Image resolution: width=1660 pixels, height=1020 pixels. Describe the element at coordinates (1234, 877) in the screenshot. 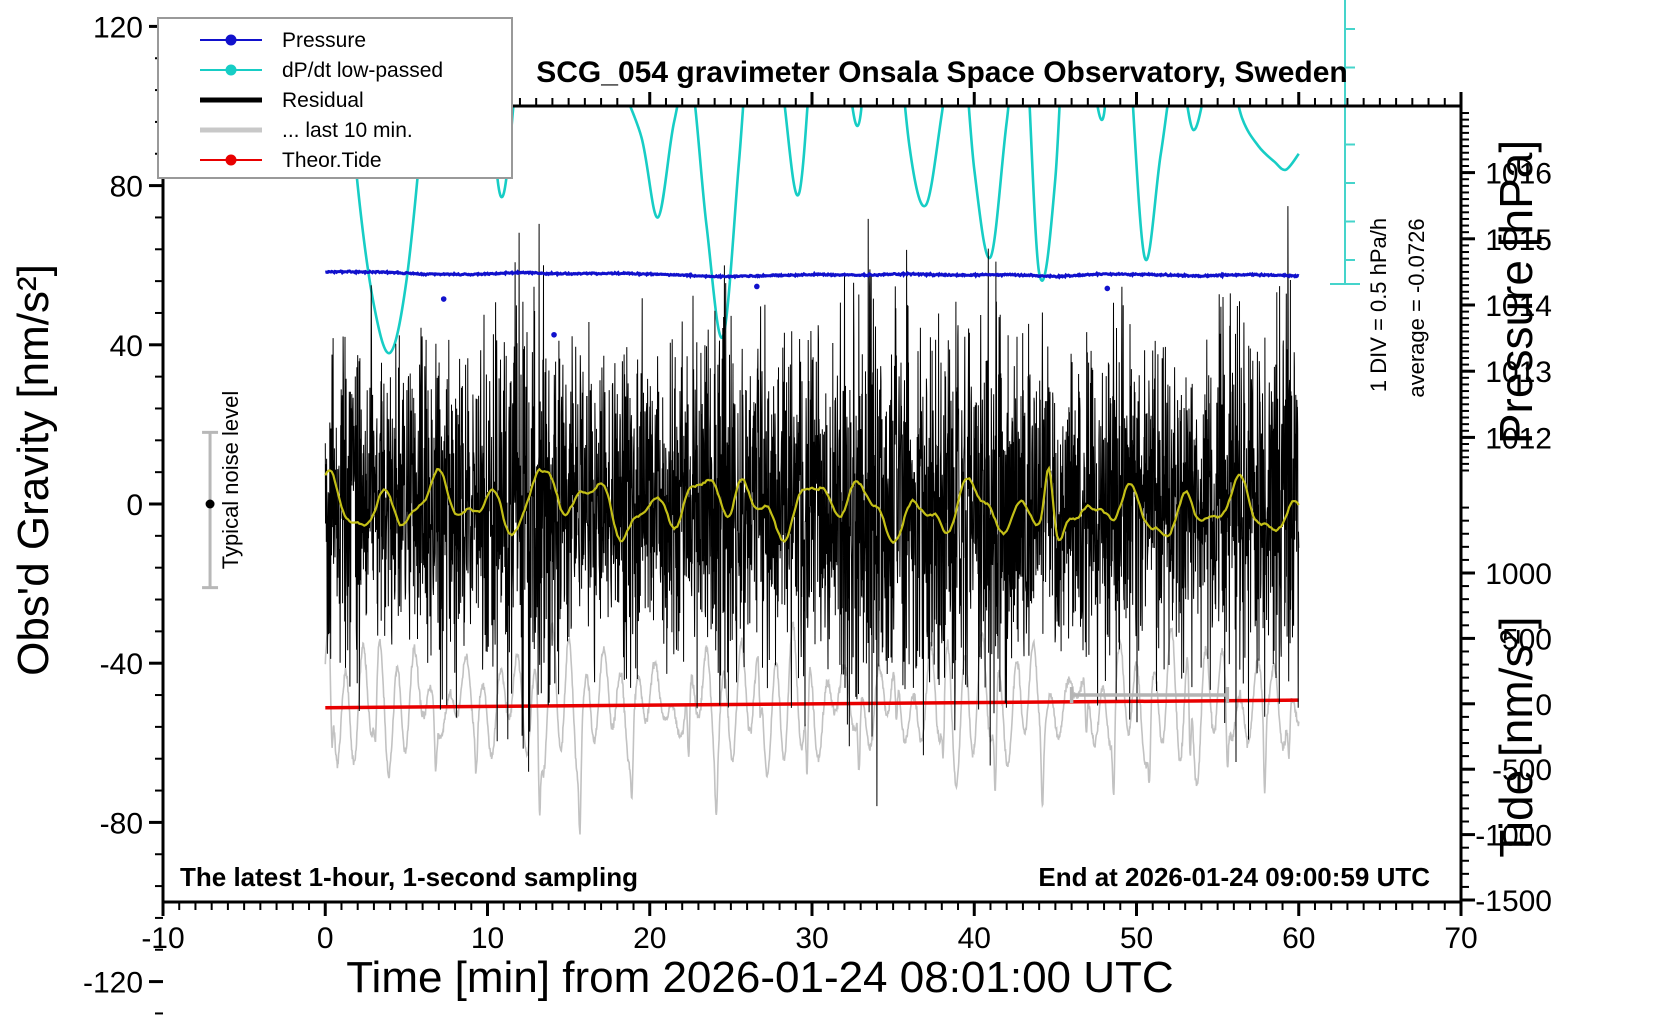

I see `footer-end-time: End at 2026-01-24 09:00:59 UTC` at that location.